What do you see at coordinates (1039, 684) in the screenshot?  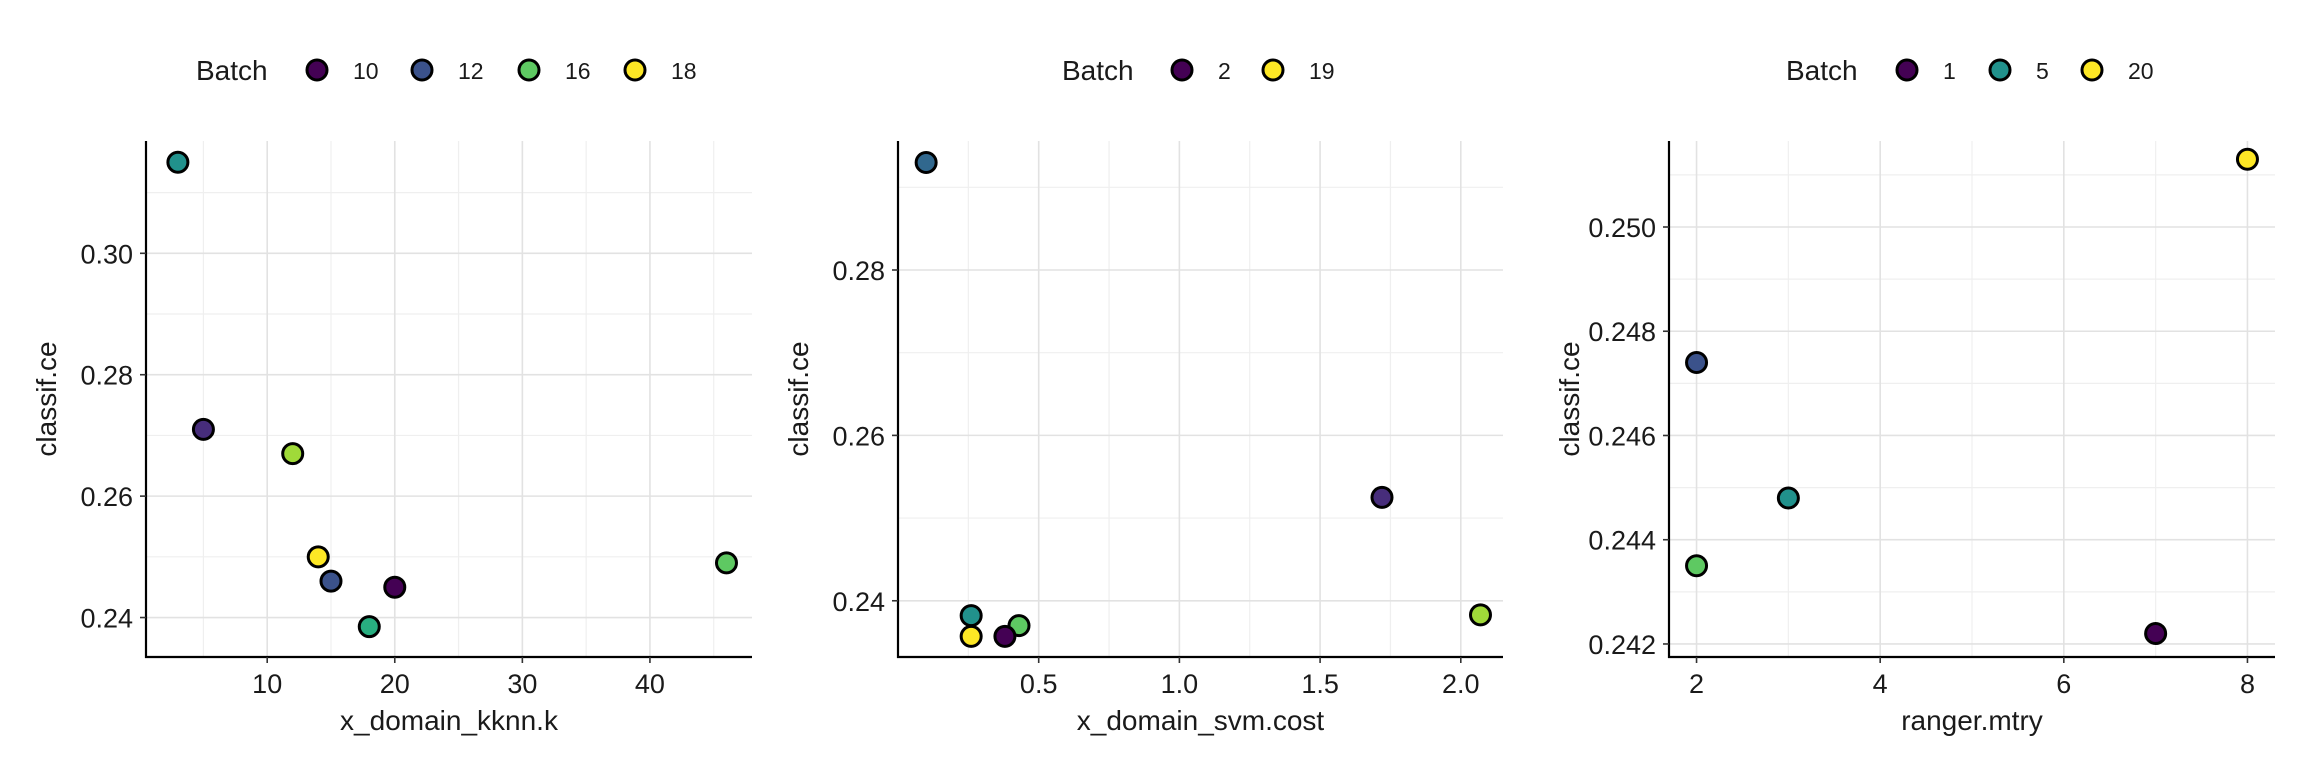 I see `x-tick-label: 0.5` at bounding box center [1039, 684].